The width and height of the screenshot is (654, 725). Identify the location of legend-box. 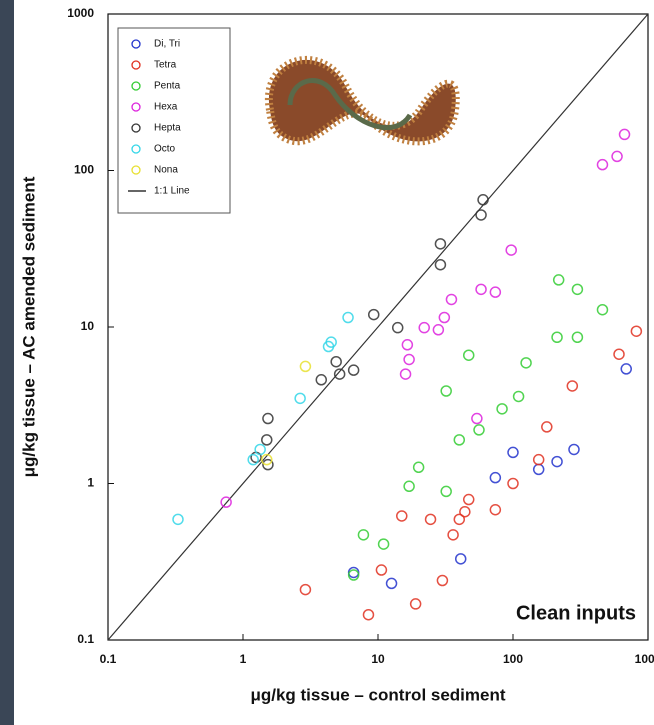
(174, 120).